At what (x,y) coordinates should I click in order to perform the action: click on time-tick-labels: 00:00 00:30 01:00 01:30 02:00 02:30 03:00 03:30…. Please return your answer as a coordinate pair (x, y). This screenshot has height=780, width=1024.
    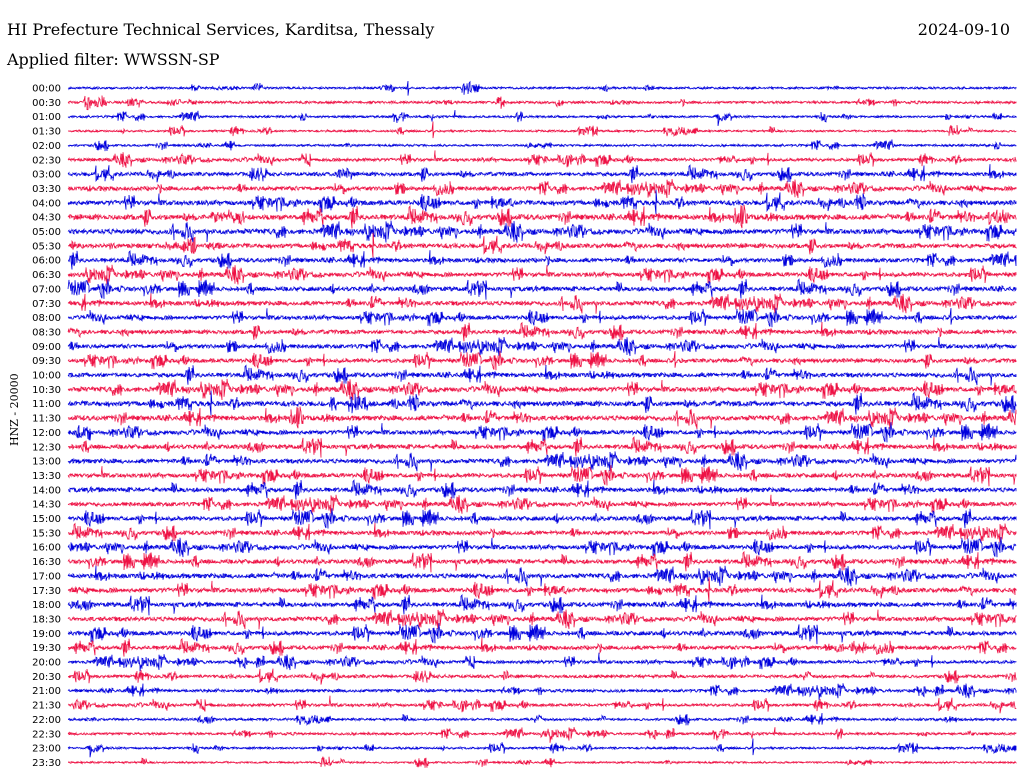
    Looking at the image, I should click on (46, 426).